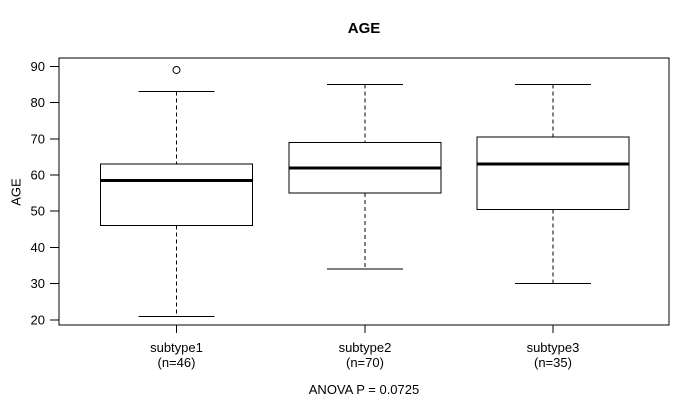 Image resolution: width=700 pixels, height=400 pixels. What do you see at coordinates (552, 362) in the screenshot?
I see `x-category-count: (n=35)` at bounding box center [552, 362].